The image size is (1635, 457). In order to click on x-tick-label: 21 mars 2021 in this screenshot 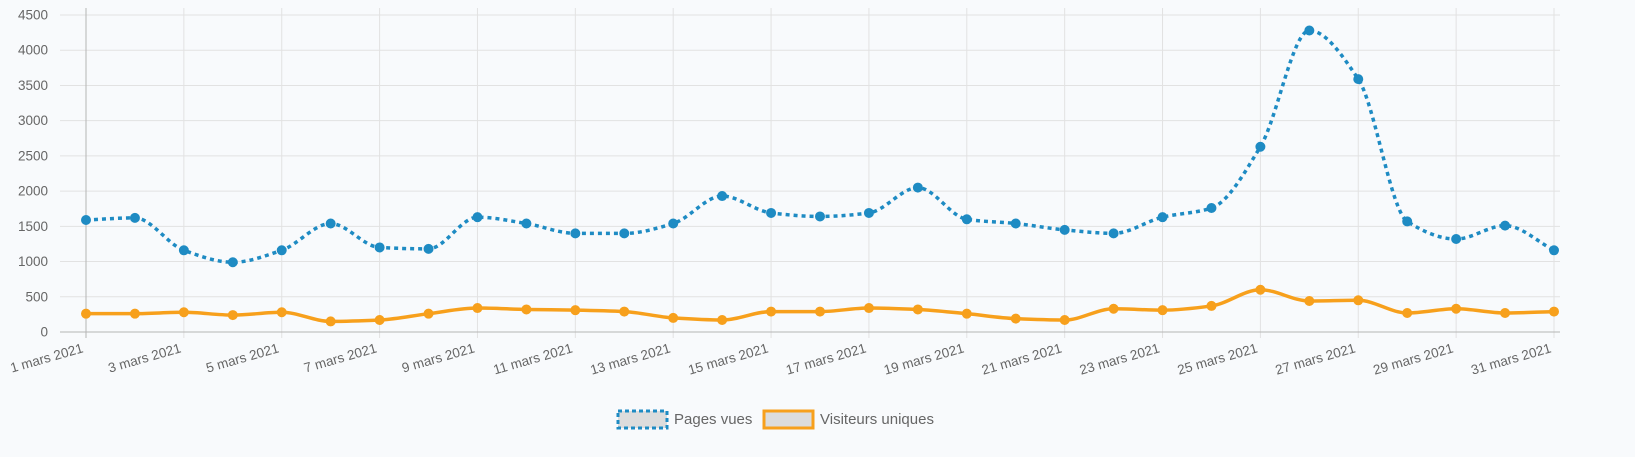, I will do `click(1021, 358)`.